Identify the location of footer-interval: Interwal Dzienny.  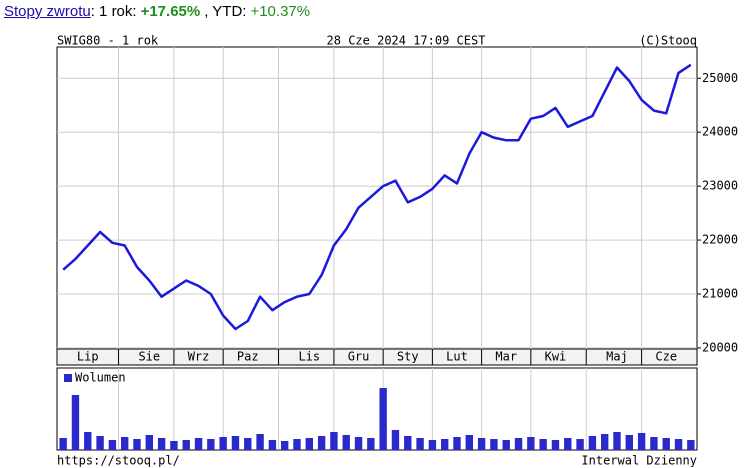
(639, 461).